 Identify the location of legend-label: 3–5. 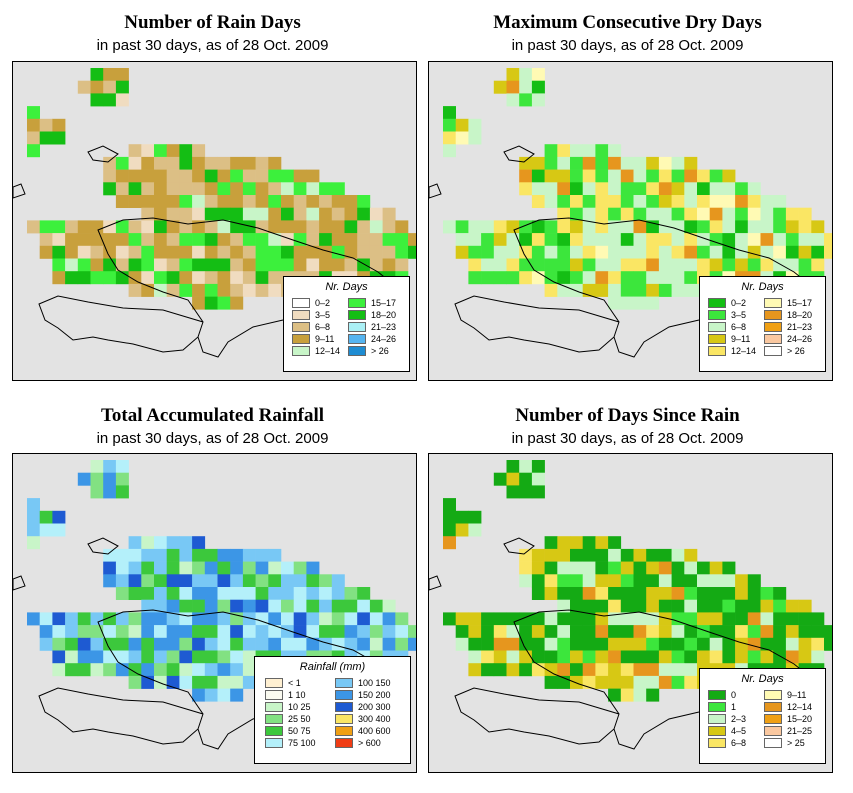
(739, 315).